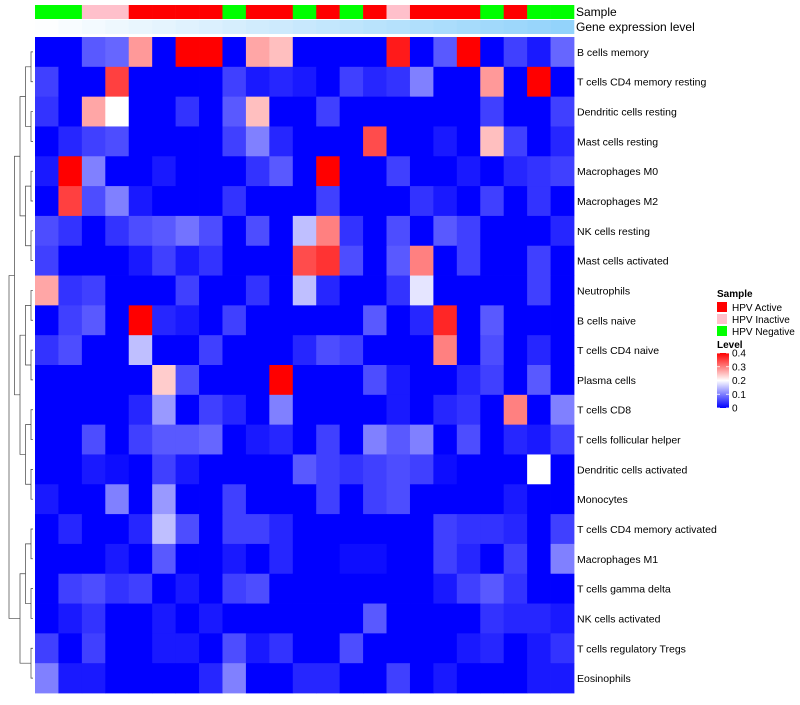 Image resolution: width=800 pixels, height=705 pixels. Describe the element at coordinates (305, 27) in the screenshot. I see `gene-expression-annotation-bar` at that location.